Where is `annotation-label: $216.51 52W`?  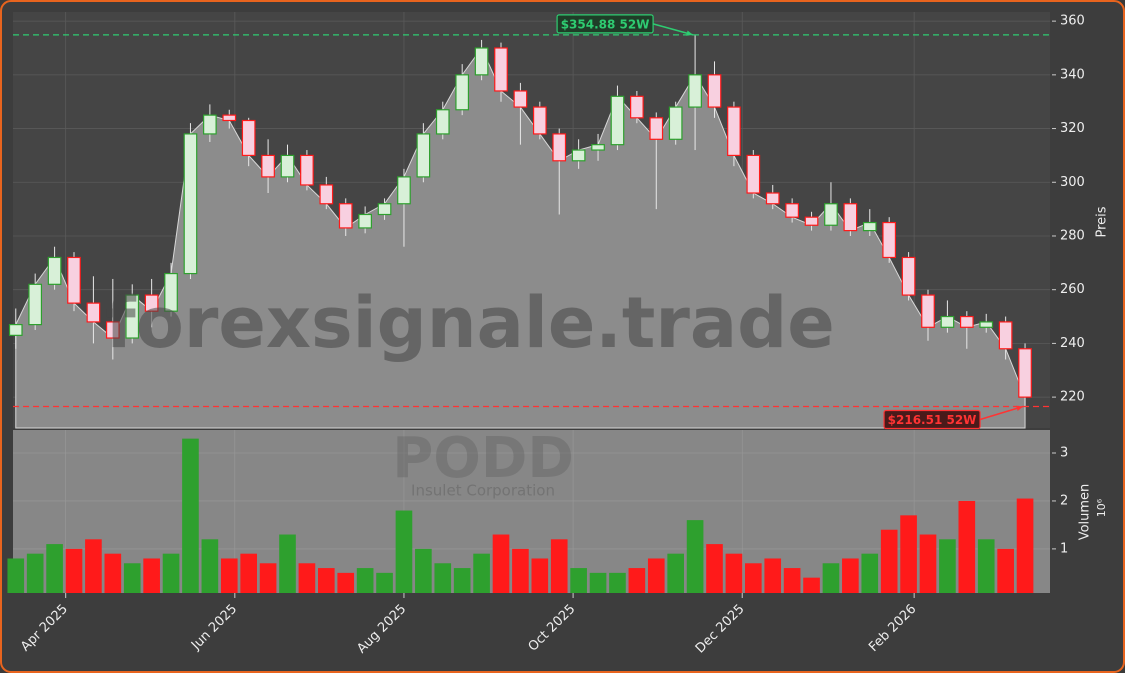 annotation-label: $216.51 52W is located at coordinates (932, 420).